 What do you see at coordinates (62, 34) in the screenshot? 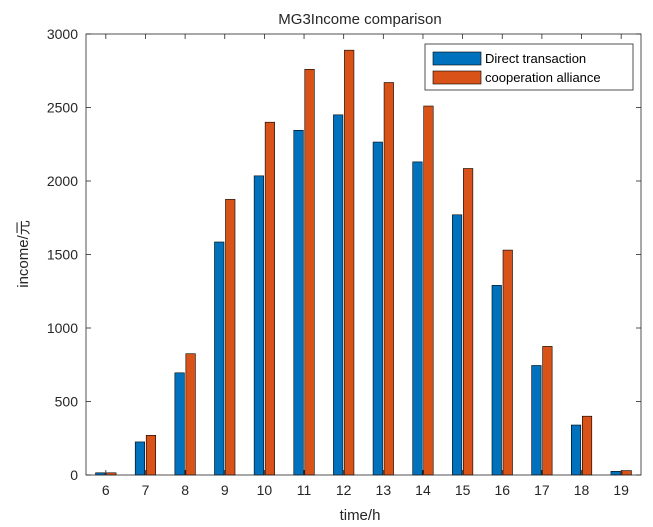
I see `y-tick-label: 3000` at bounding box center [62, 34].